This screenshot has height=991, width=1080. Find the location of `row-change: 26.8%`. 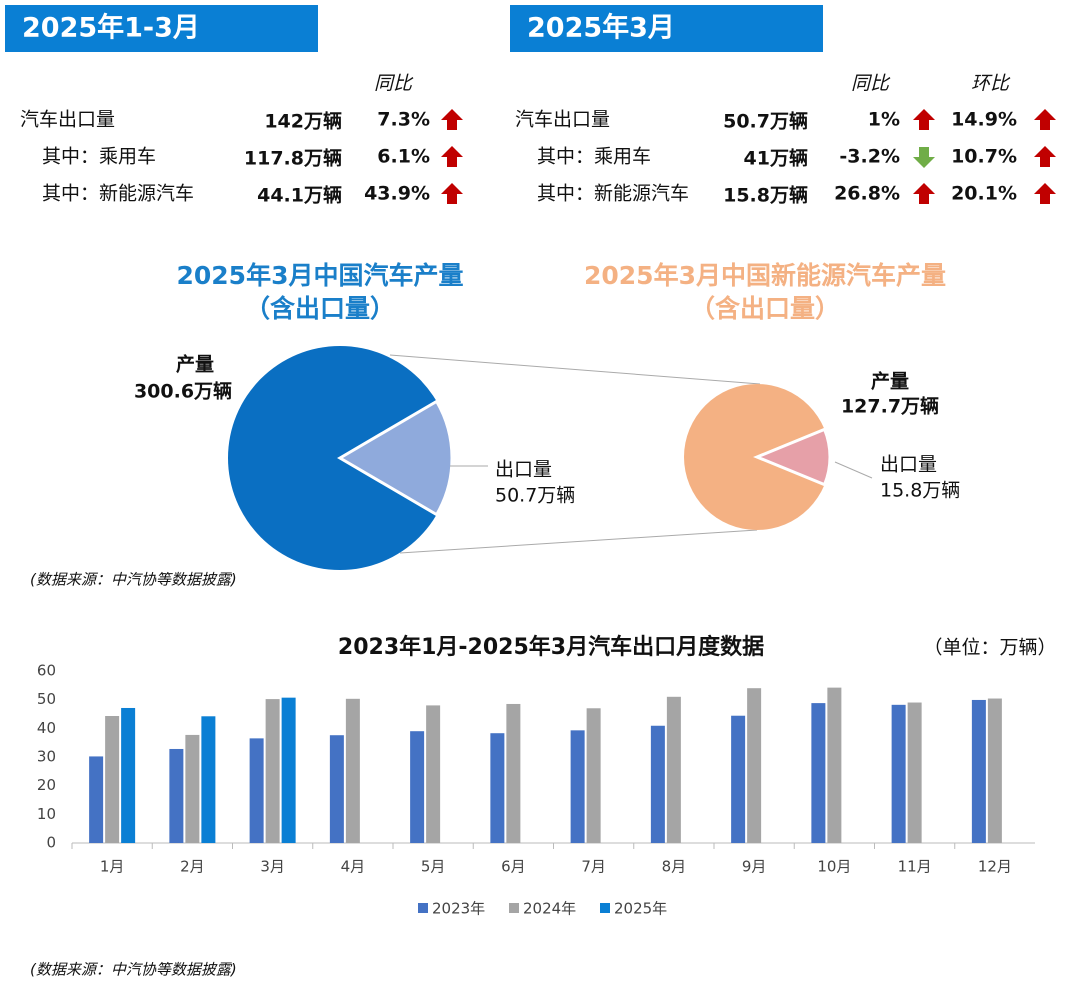

row-change: 26.8% is located at coordinates (867, 194).